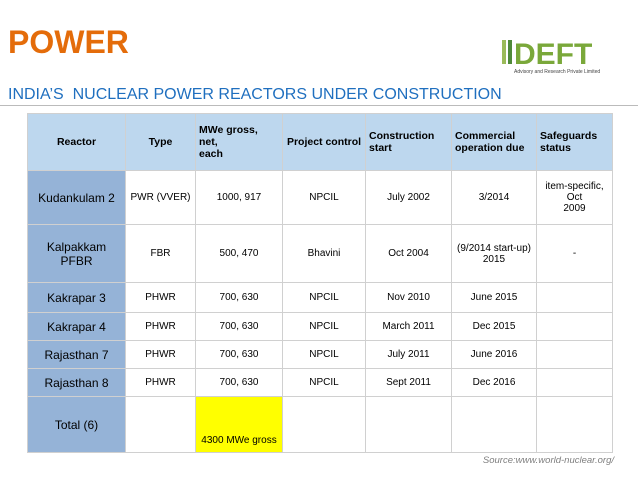 This screenshot has width=638, height=478. I want to click on column-header: Type, so click(160, 142).